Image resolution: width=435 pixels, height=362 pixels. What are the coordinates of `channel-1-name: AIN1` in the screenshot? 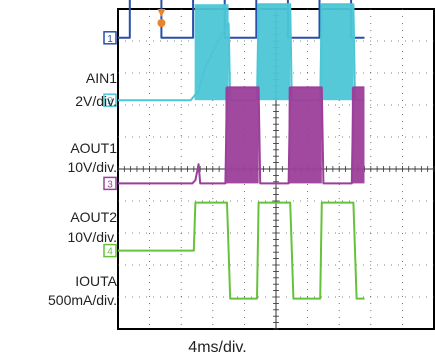 It's located at (101, 78).